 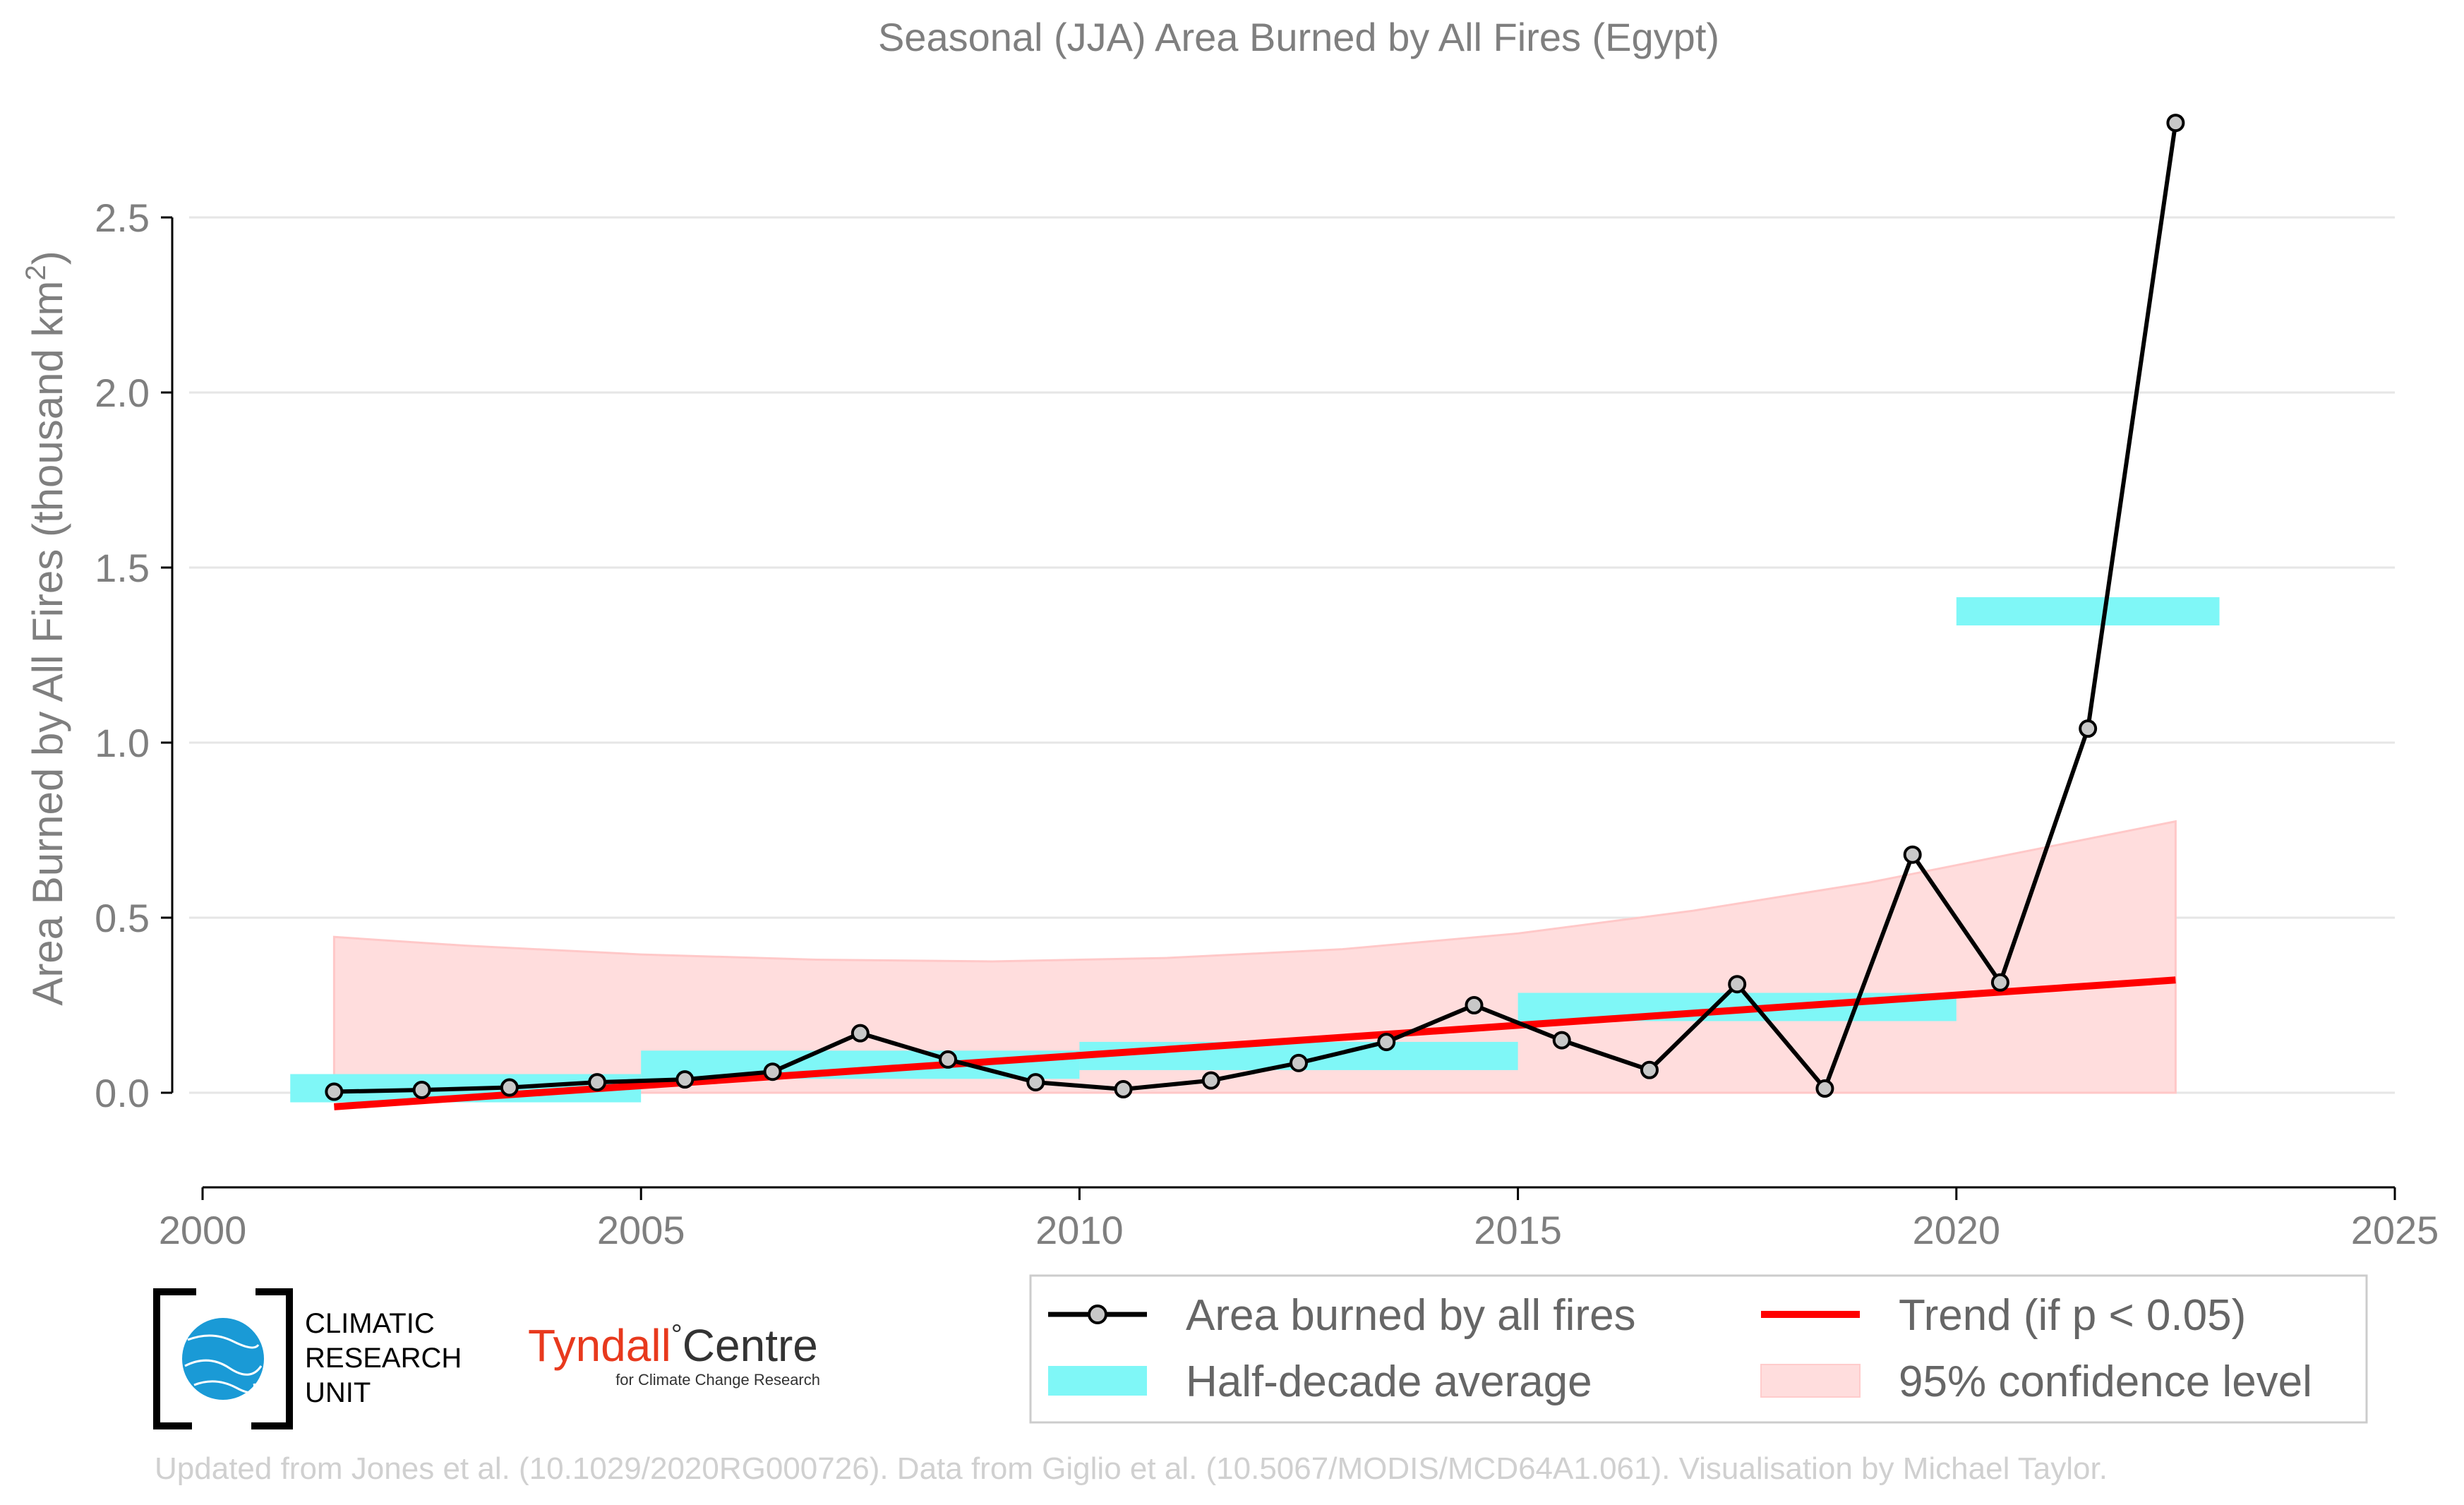 What do you see at coordinates (338, 1392) in the screenshot?
I see `cru-line3: UNIT` at bounding box center [338, 1392].